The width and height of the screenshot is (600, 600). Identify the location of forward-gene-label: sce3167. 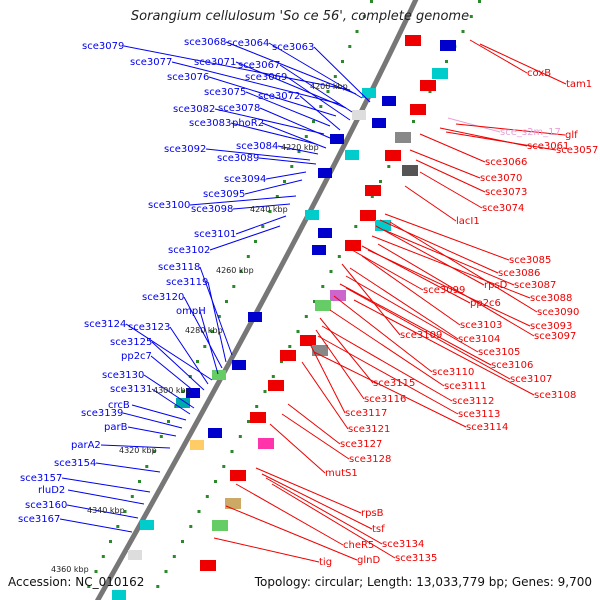
(39, 519).